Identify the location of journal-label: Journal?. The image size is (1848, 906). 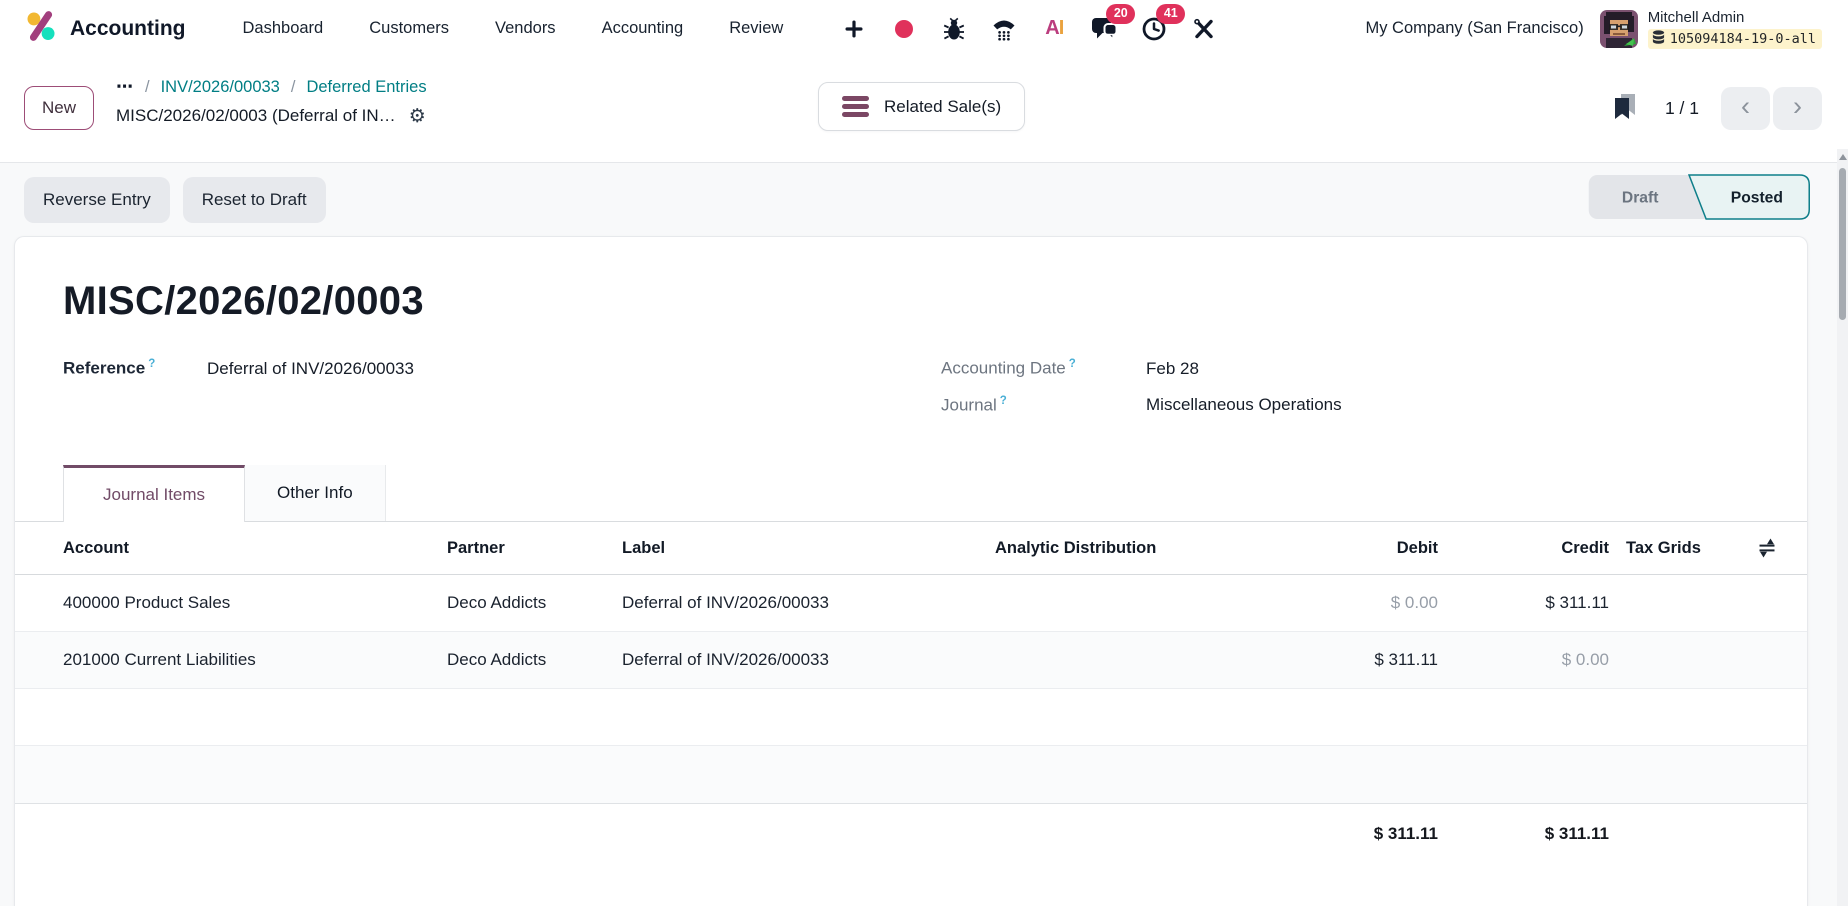
(974, 404).